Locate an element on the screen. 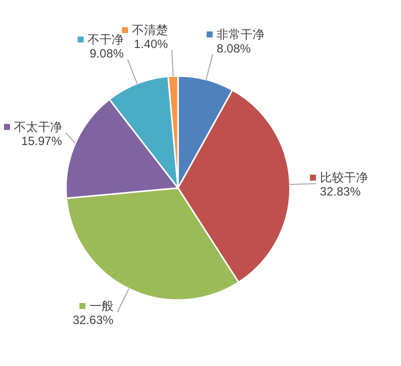  data-label: 9.08% is located at coordinates (107, 53).